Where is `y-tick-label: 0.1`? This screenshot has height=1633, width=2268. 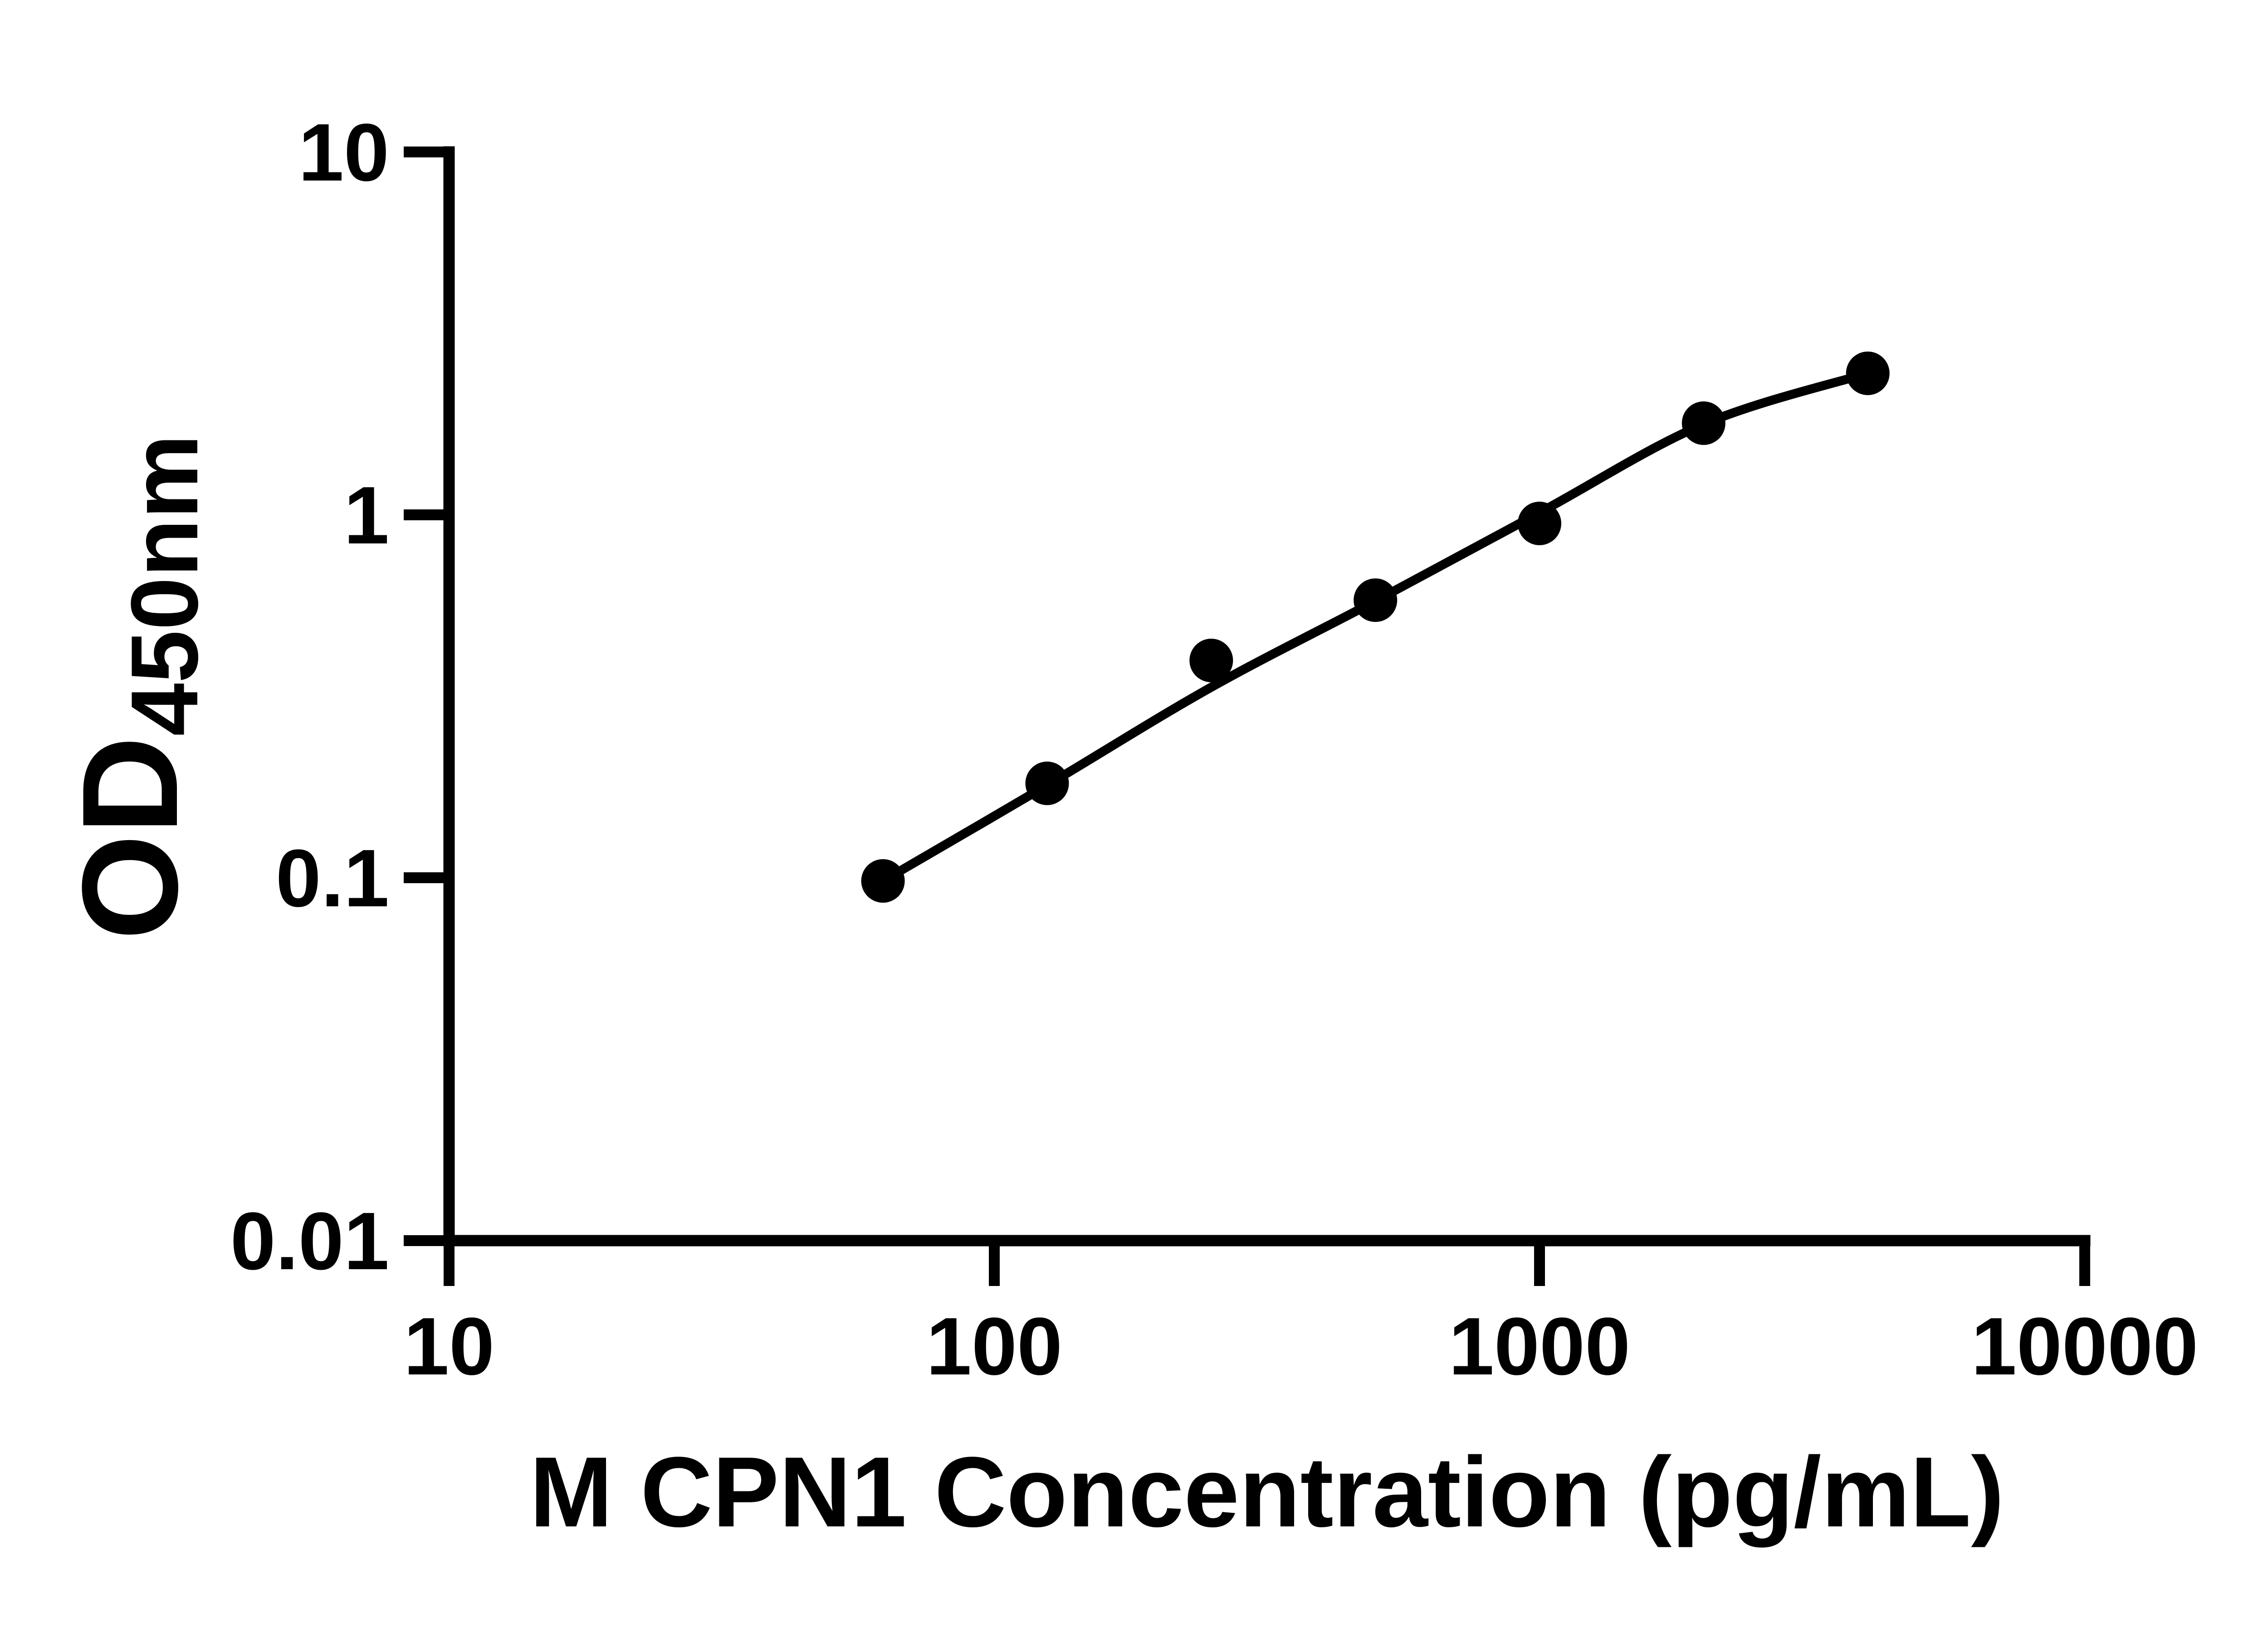 y-tick-label: 0.1 is located at coordinates (332, 878).